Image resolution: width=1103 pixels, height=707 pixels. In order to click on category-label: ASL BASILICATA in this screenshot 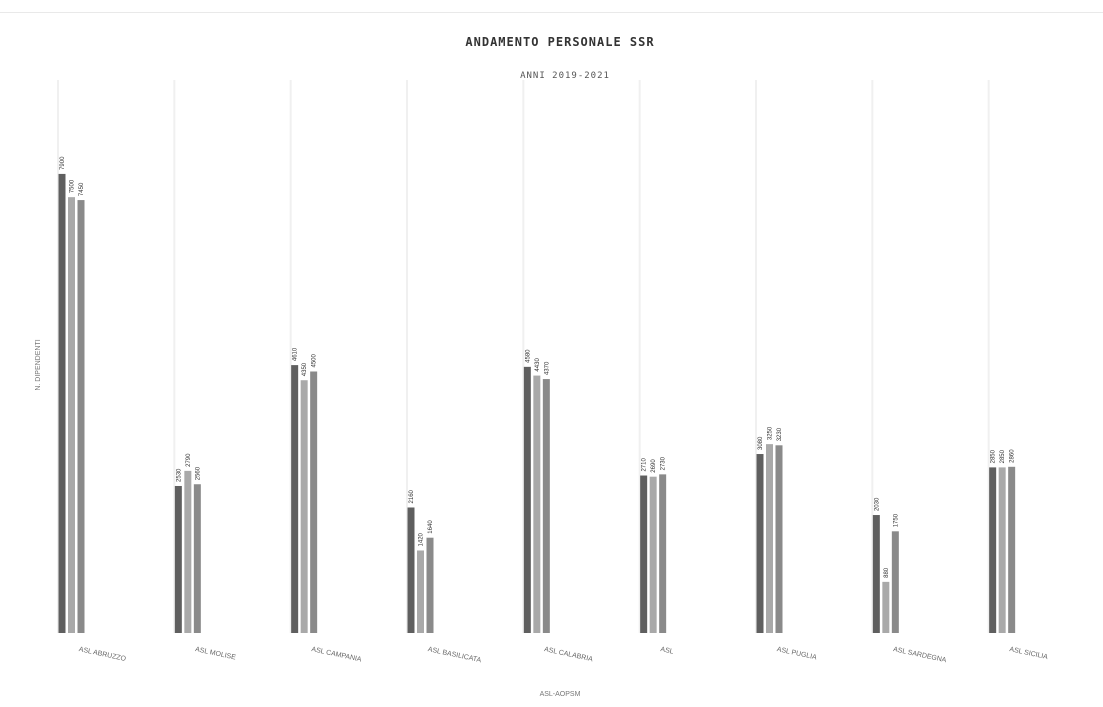, I will do `click(454, 655)`.